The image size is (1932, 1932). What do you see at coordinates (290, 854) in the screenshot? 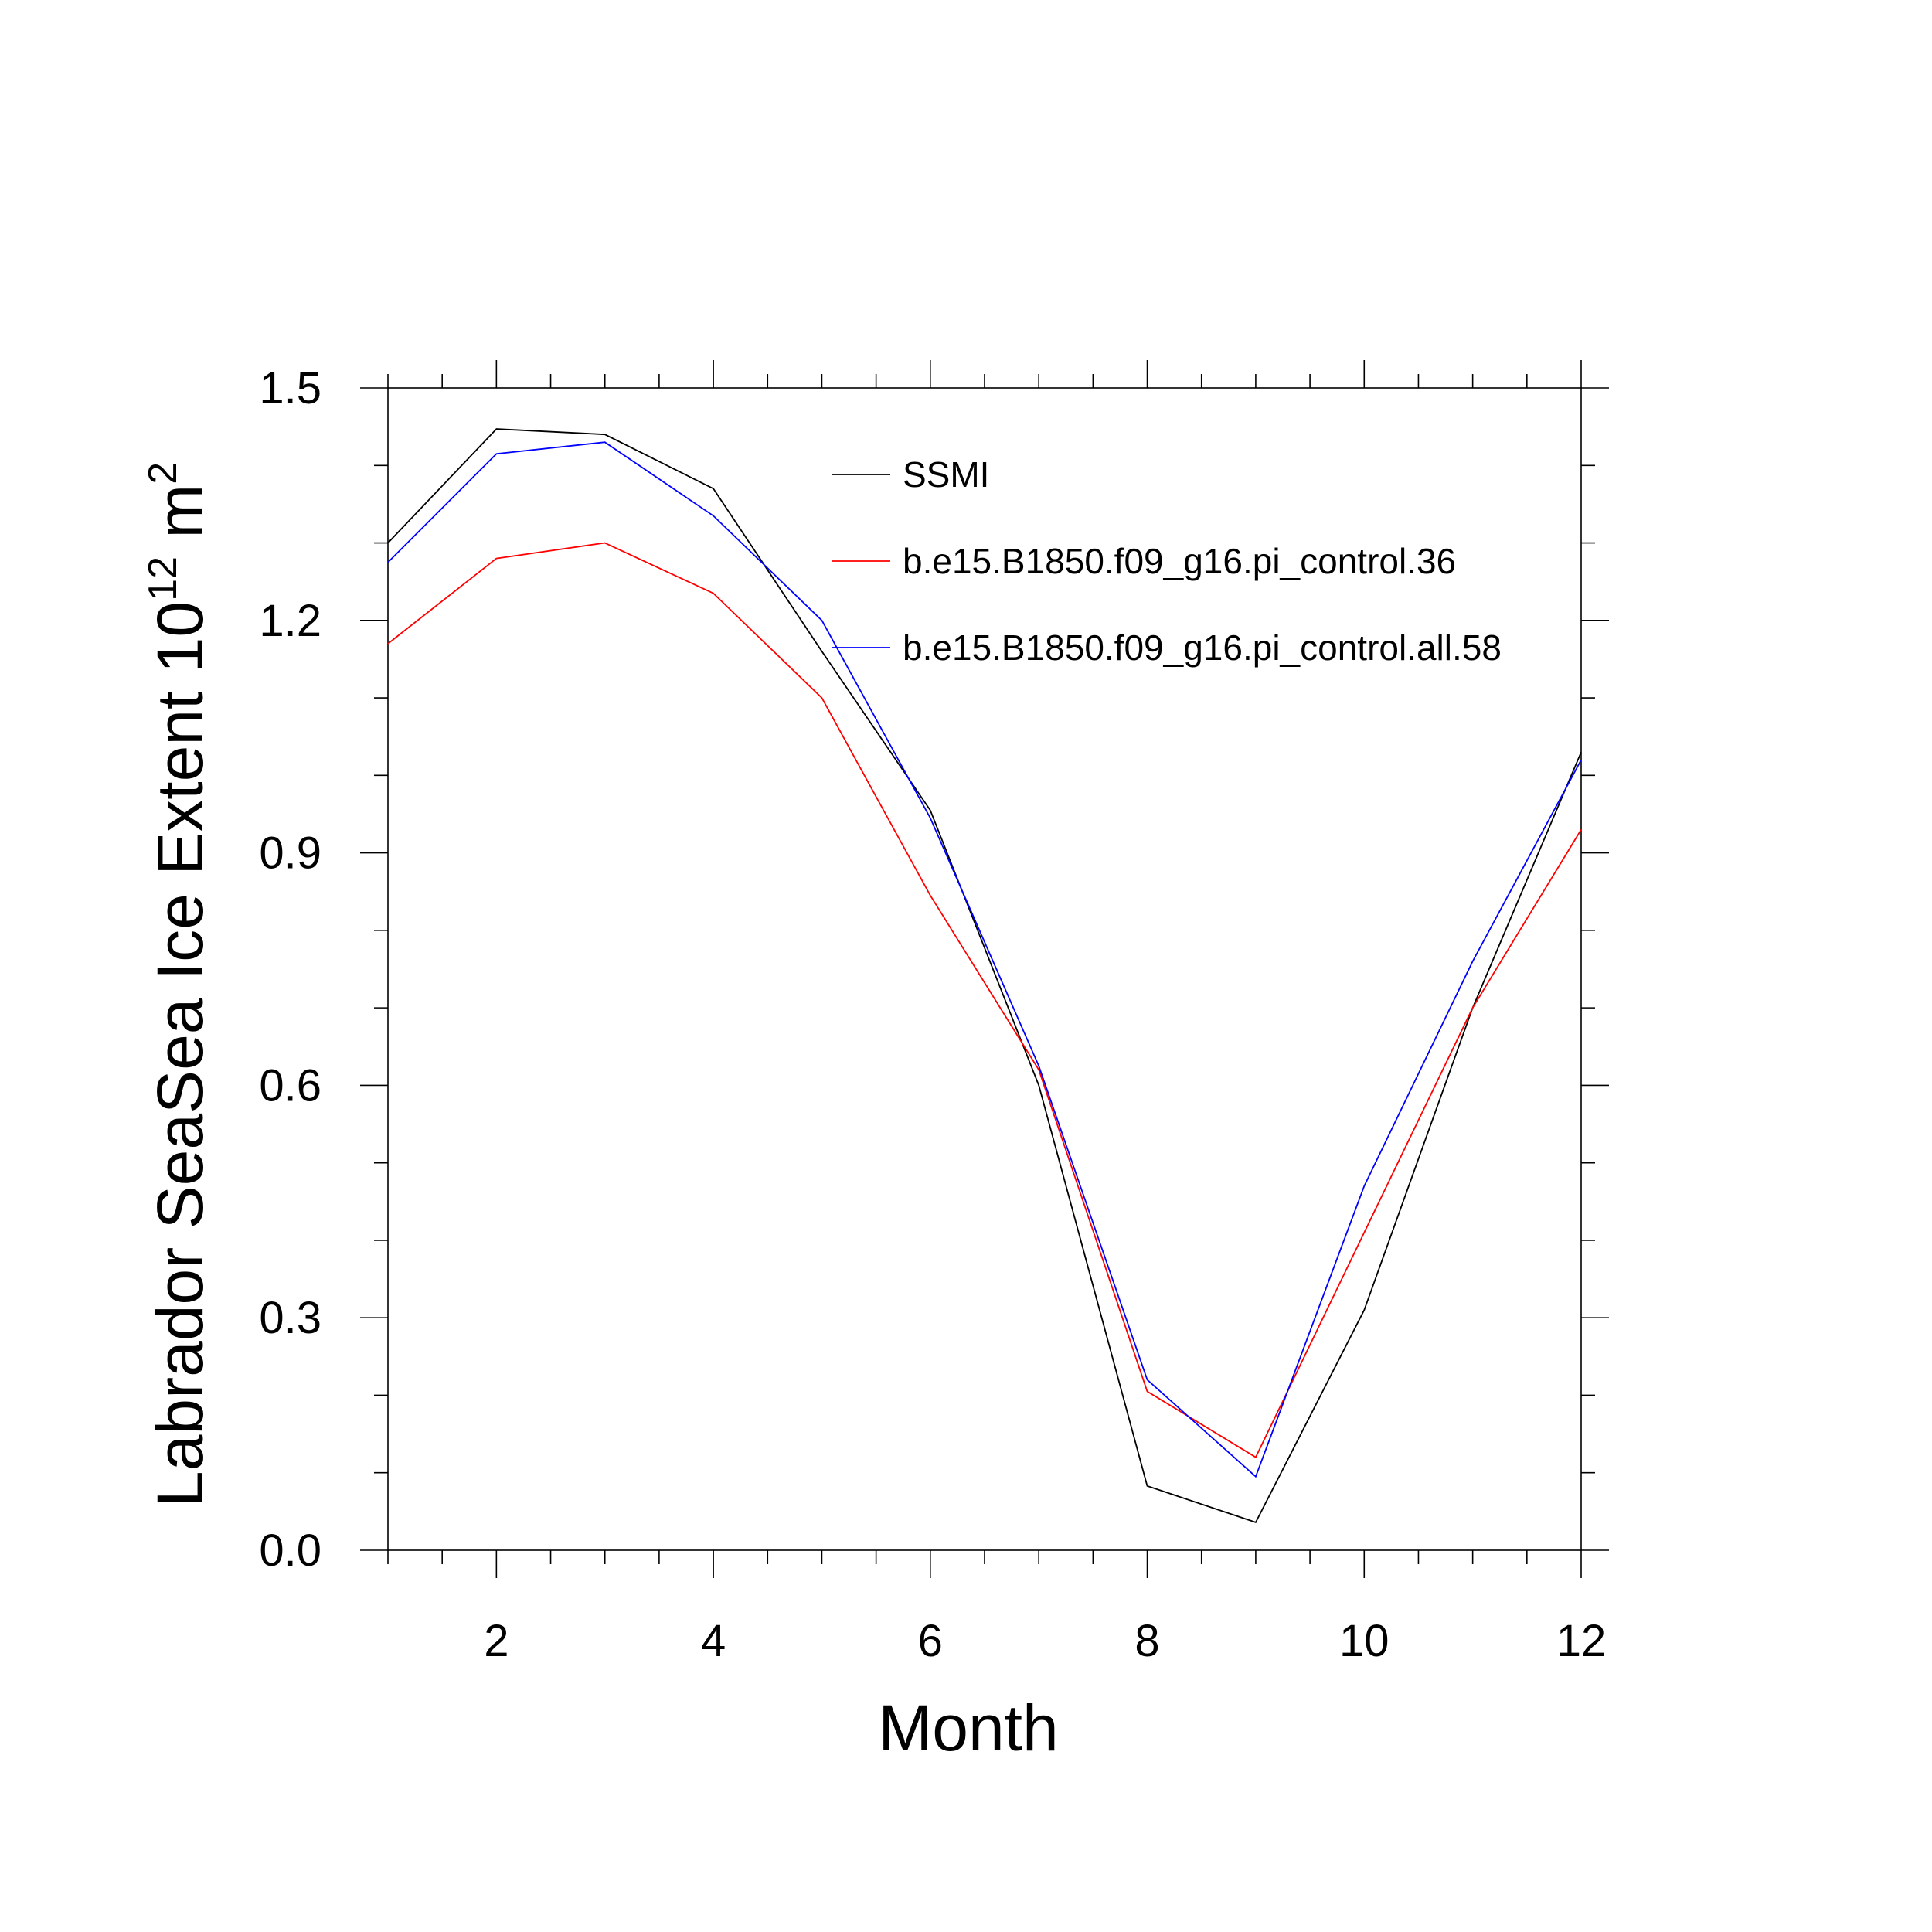
I see `y-tick-label: 0.9` at bounding box center [290, 854].